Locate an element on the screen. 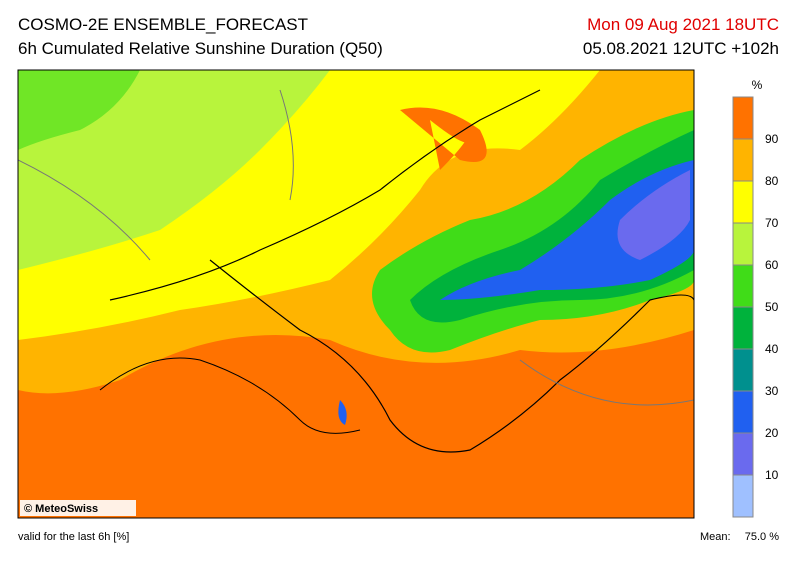  colorbar-label: 30 is located at coordinates (772, 391).